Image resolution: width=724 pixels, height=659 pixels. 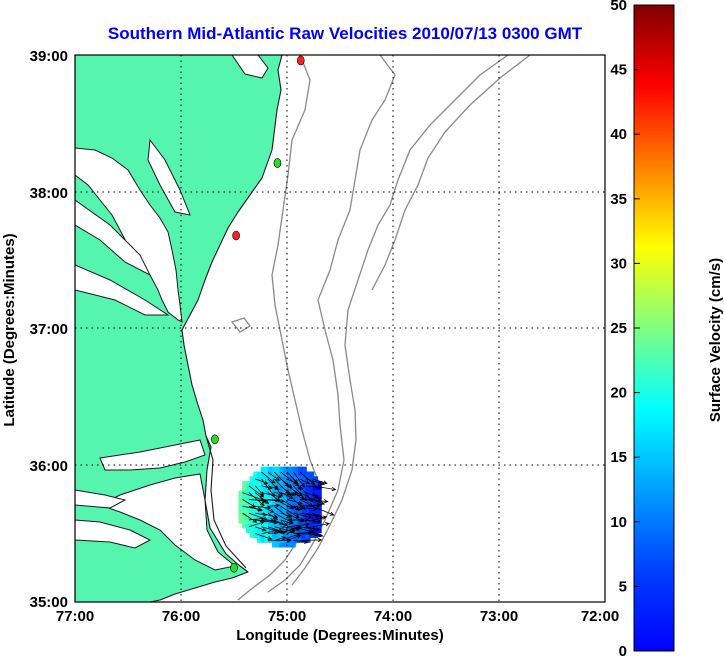 I want to click on x-tick-label: 73:00, so click(x=499, y=616).